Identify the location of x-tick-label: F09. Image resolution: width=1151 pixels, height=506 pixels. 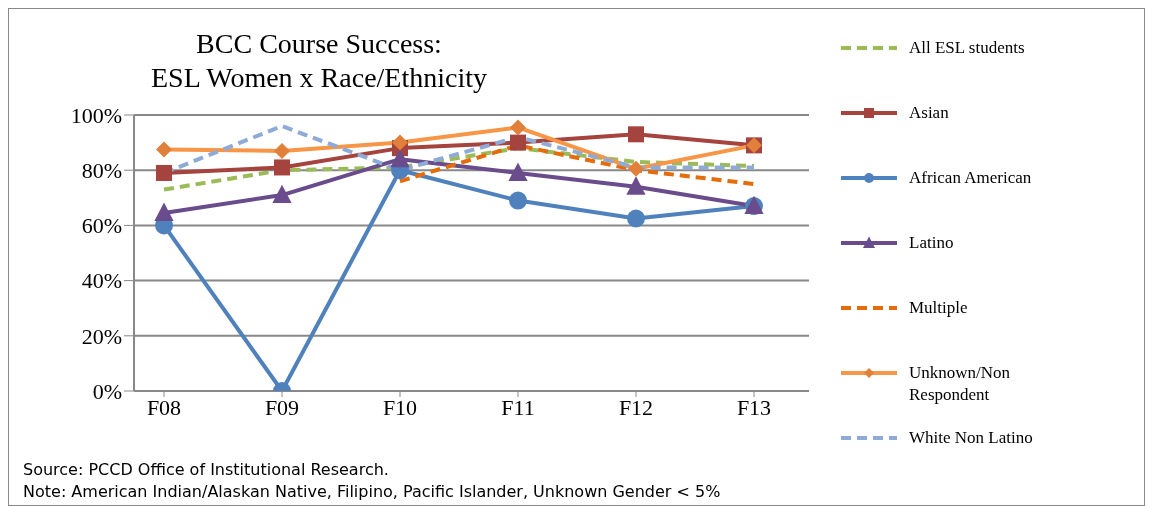
(282, 407).